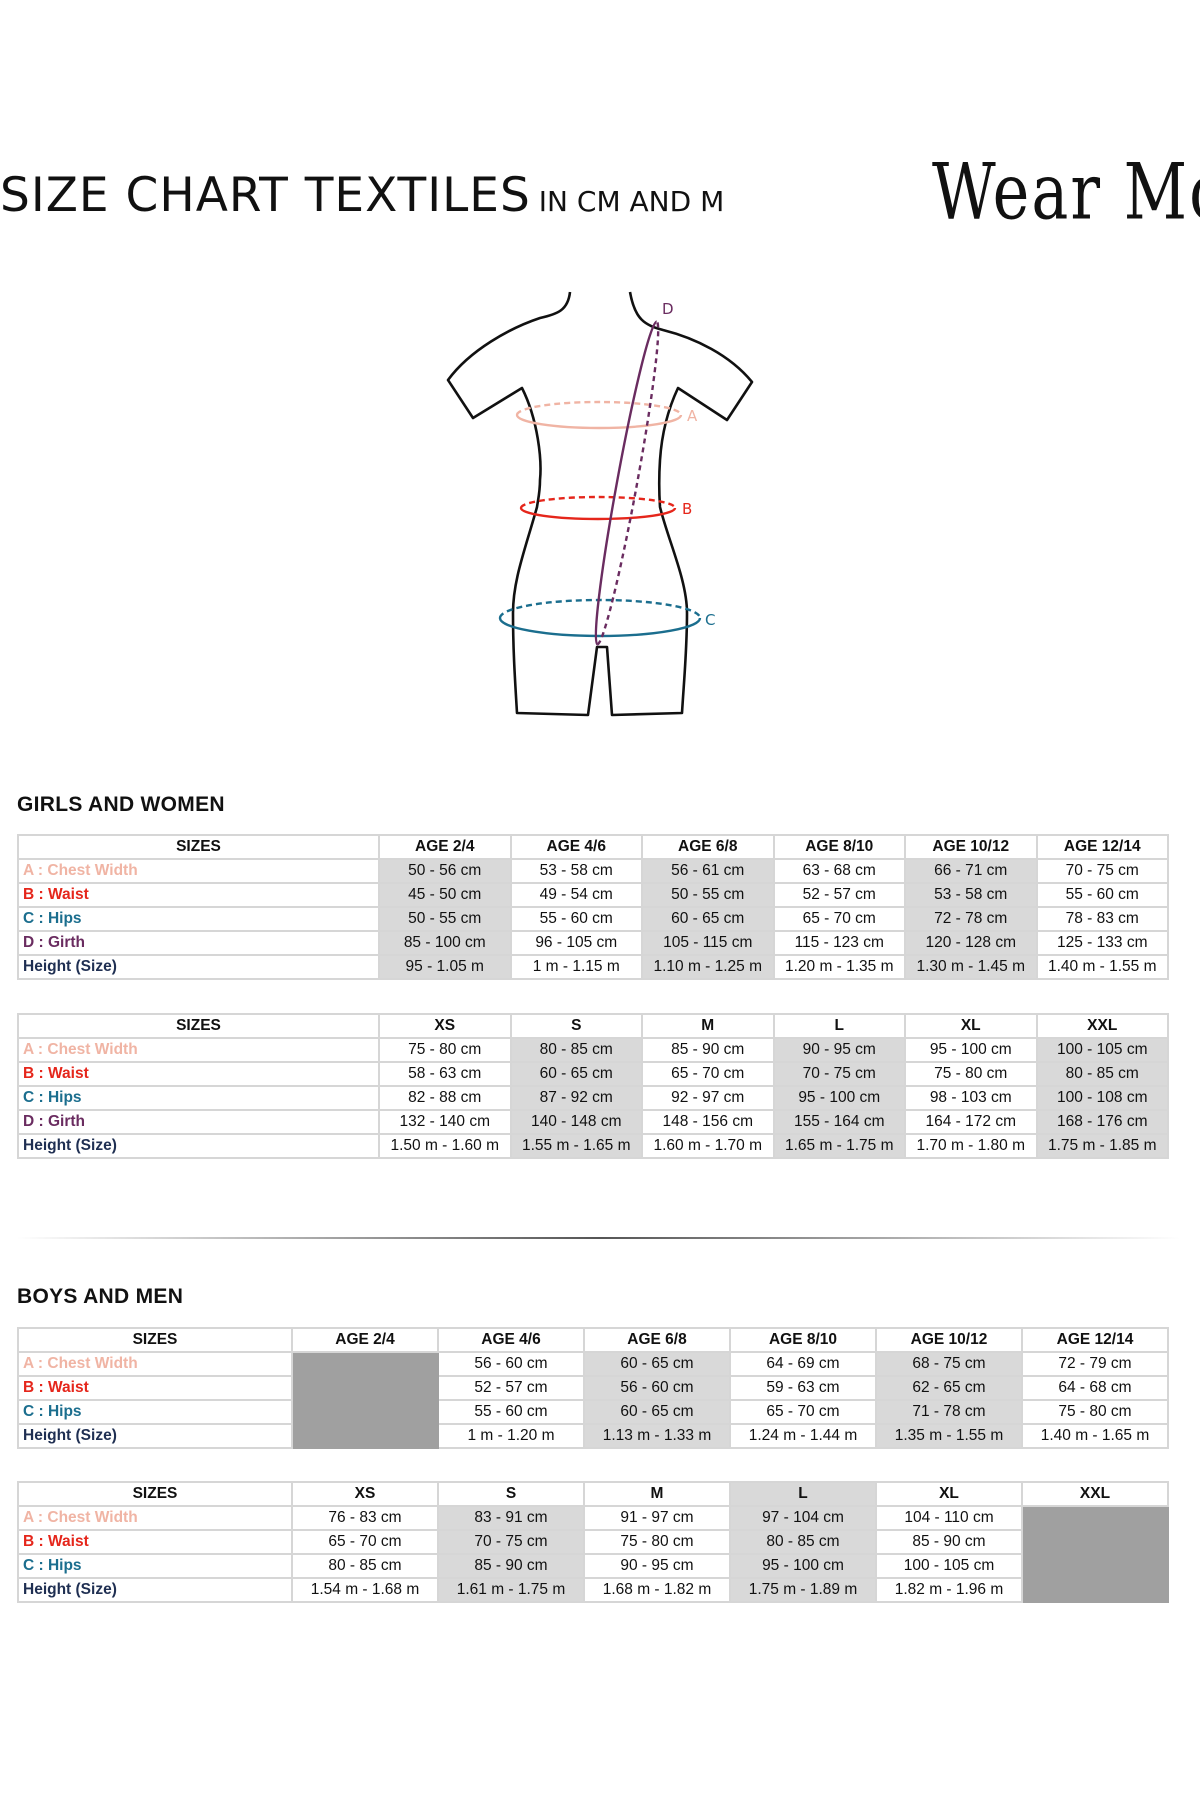  I want to click on measurement-cell: 1.60 m - 1.70 m, so click(708, 1146).